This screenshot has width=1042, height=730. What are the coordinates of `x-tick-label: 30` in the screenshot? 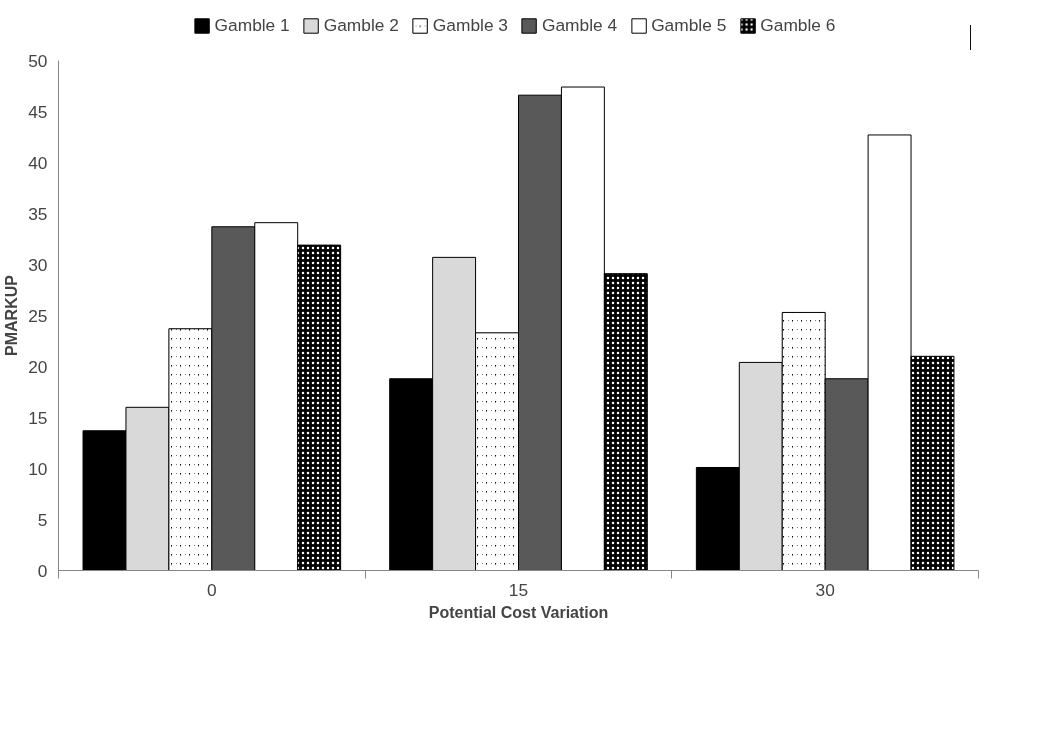 It's located at (825, 589).